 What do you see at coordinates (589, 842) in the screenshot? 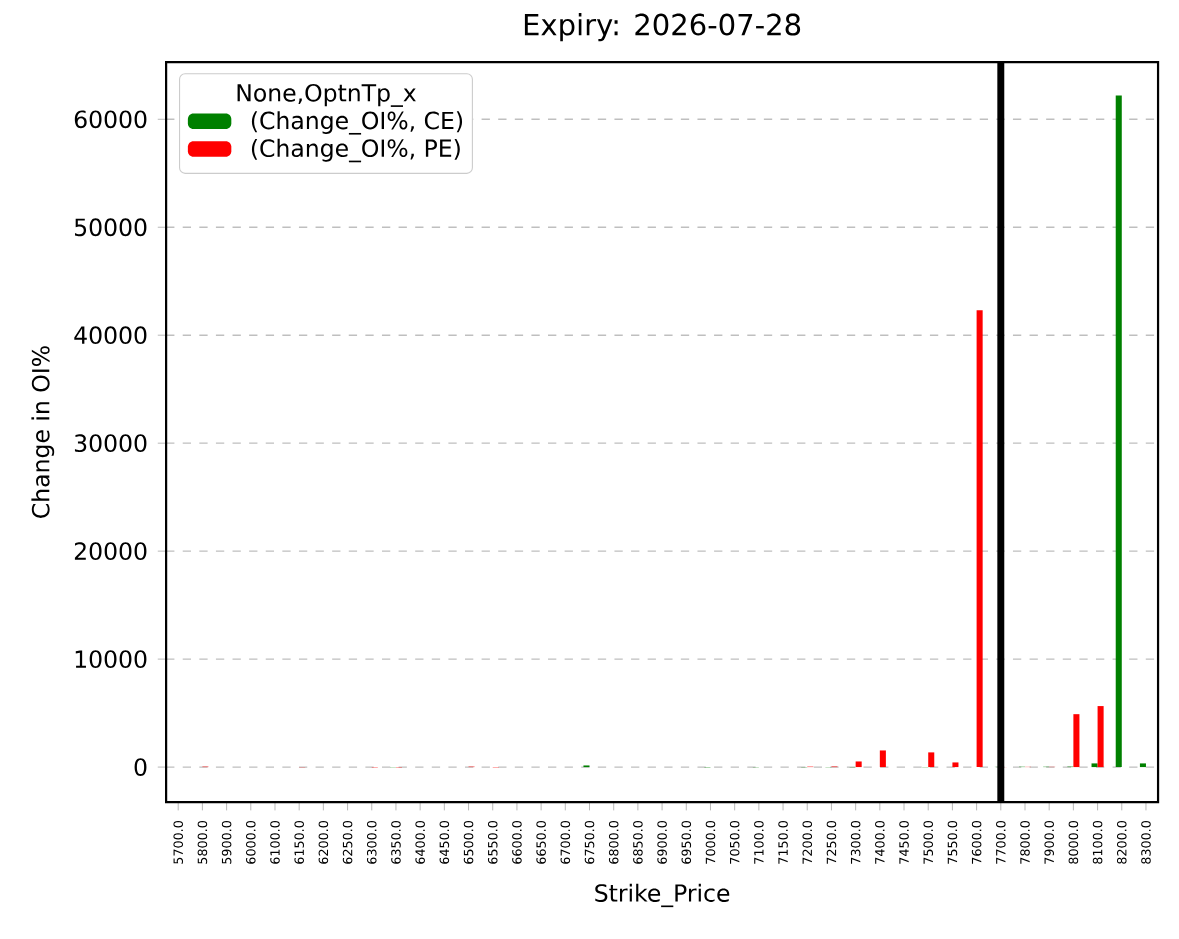
I see `x-tick-label: 6750.0` at bounding box center [589, 842].